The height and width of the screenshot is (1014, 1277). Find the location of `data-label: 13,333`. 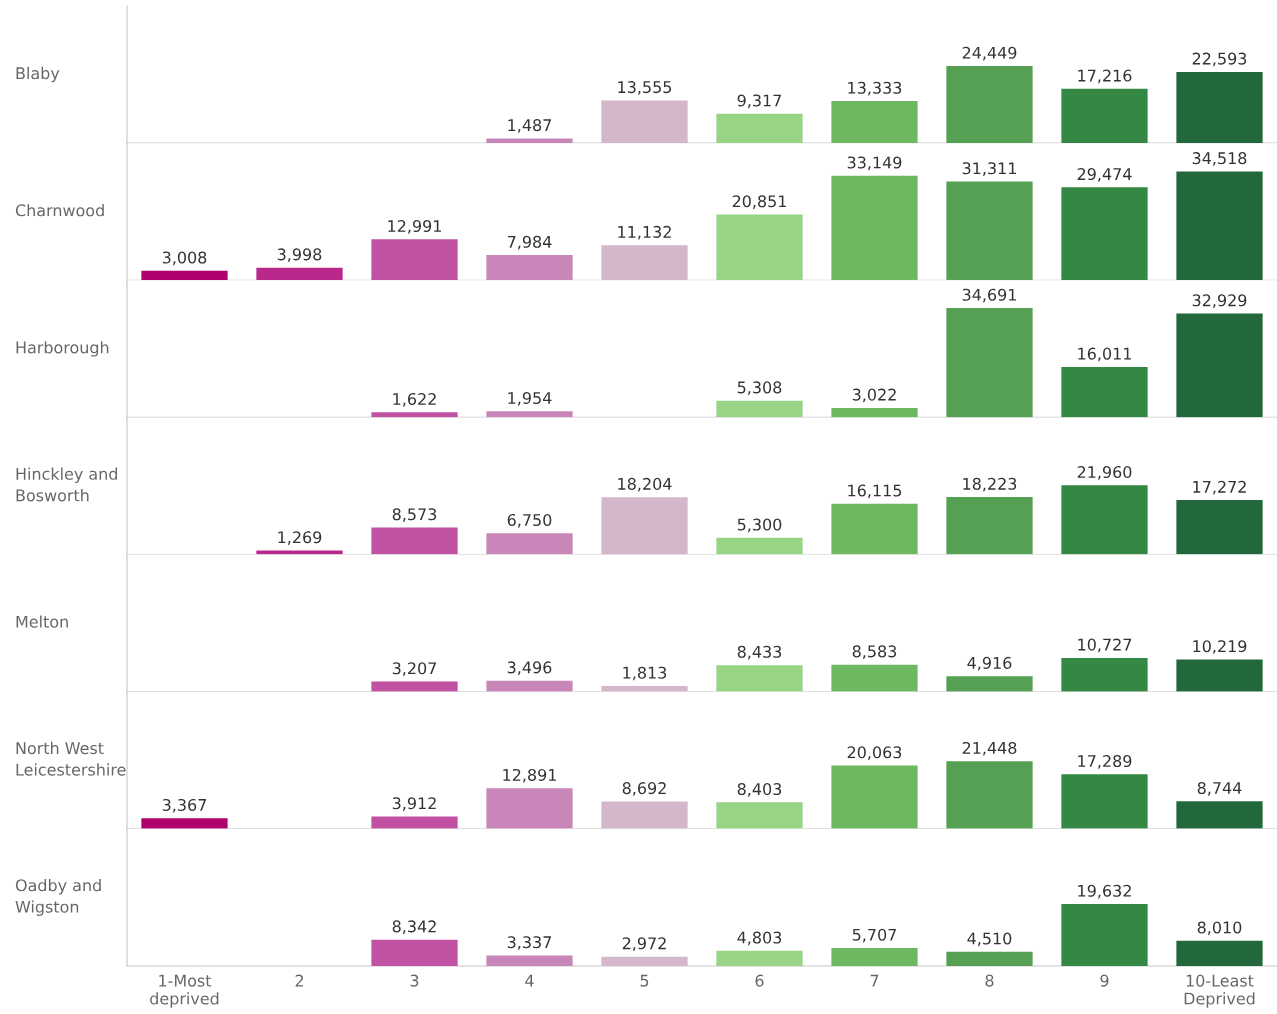

data-label: 13,333 is located at coordinates (875, 88).